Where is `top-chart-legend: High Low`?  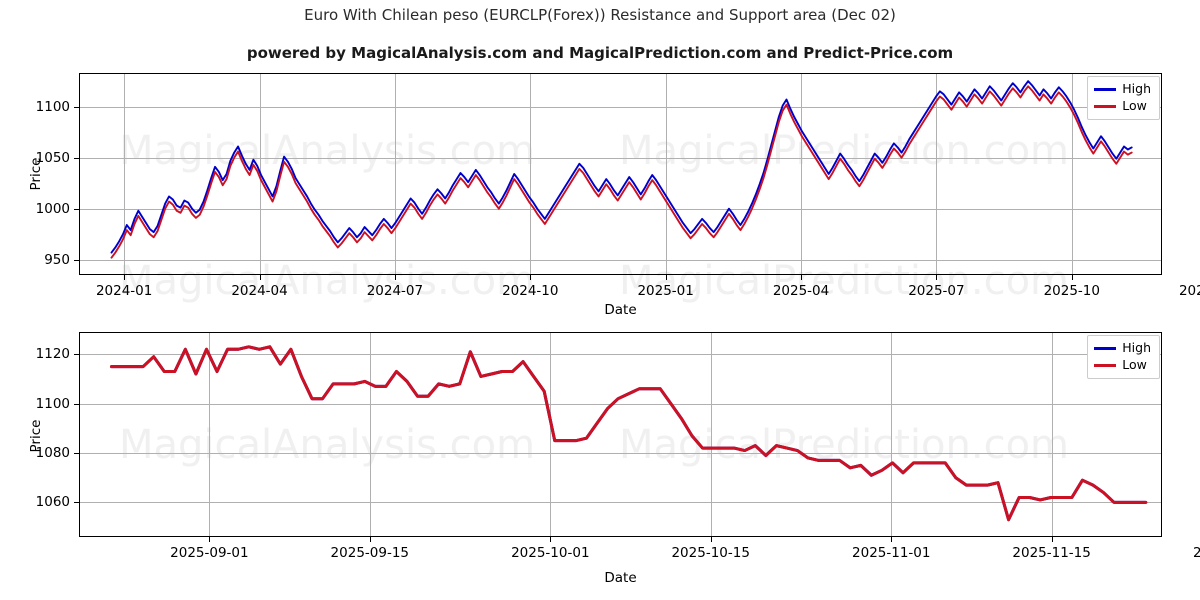 top-chart-legend: High Low is located at coordinates (1123, 98).